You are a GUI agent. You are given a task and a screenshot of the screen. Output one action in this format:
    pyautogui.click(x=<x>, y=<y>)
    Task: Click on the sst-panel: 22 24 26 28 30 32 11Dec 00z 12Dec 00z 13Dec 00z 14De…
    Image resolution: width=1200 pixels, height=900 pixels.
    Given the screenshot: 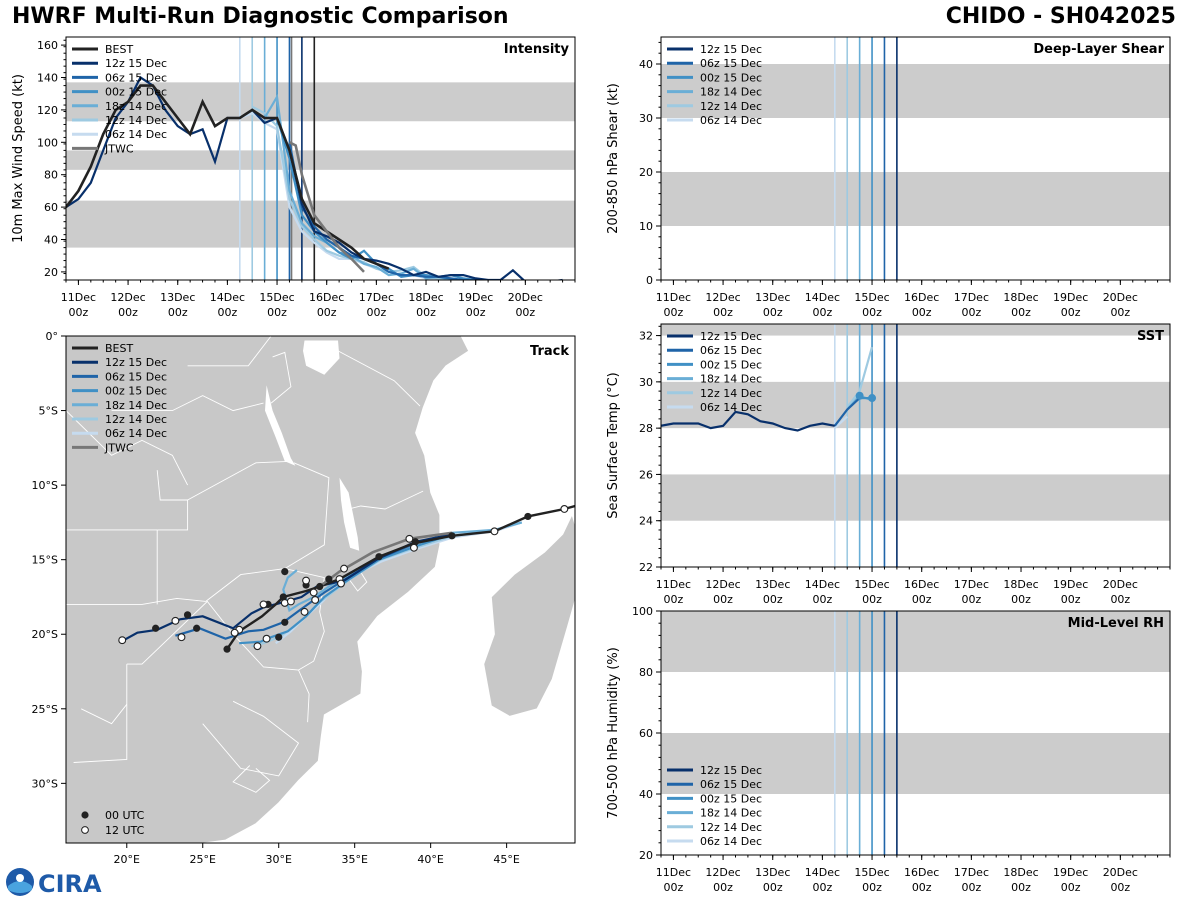 What is the action you would take?
    pyautogui.click(x=888, y=464)
    